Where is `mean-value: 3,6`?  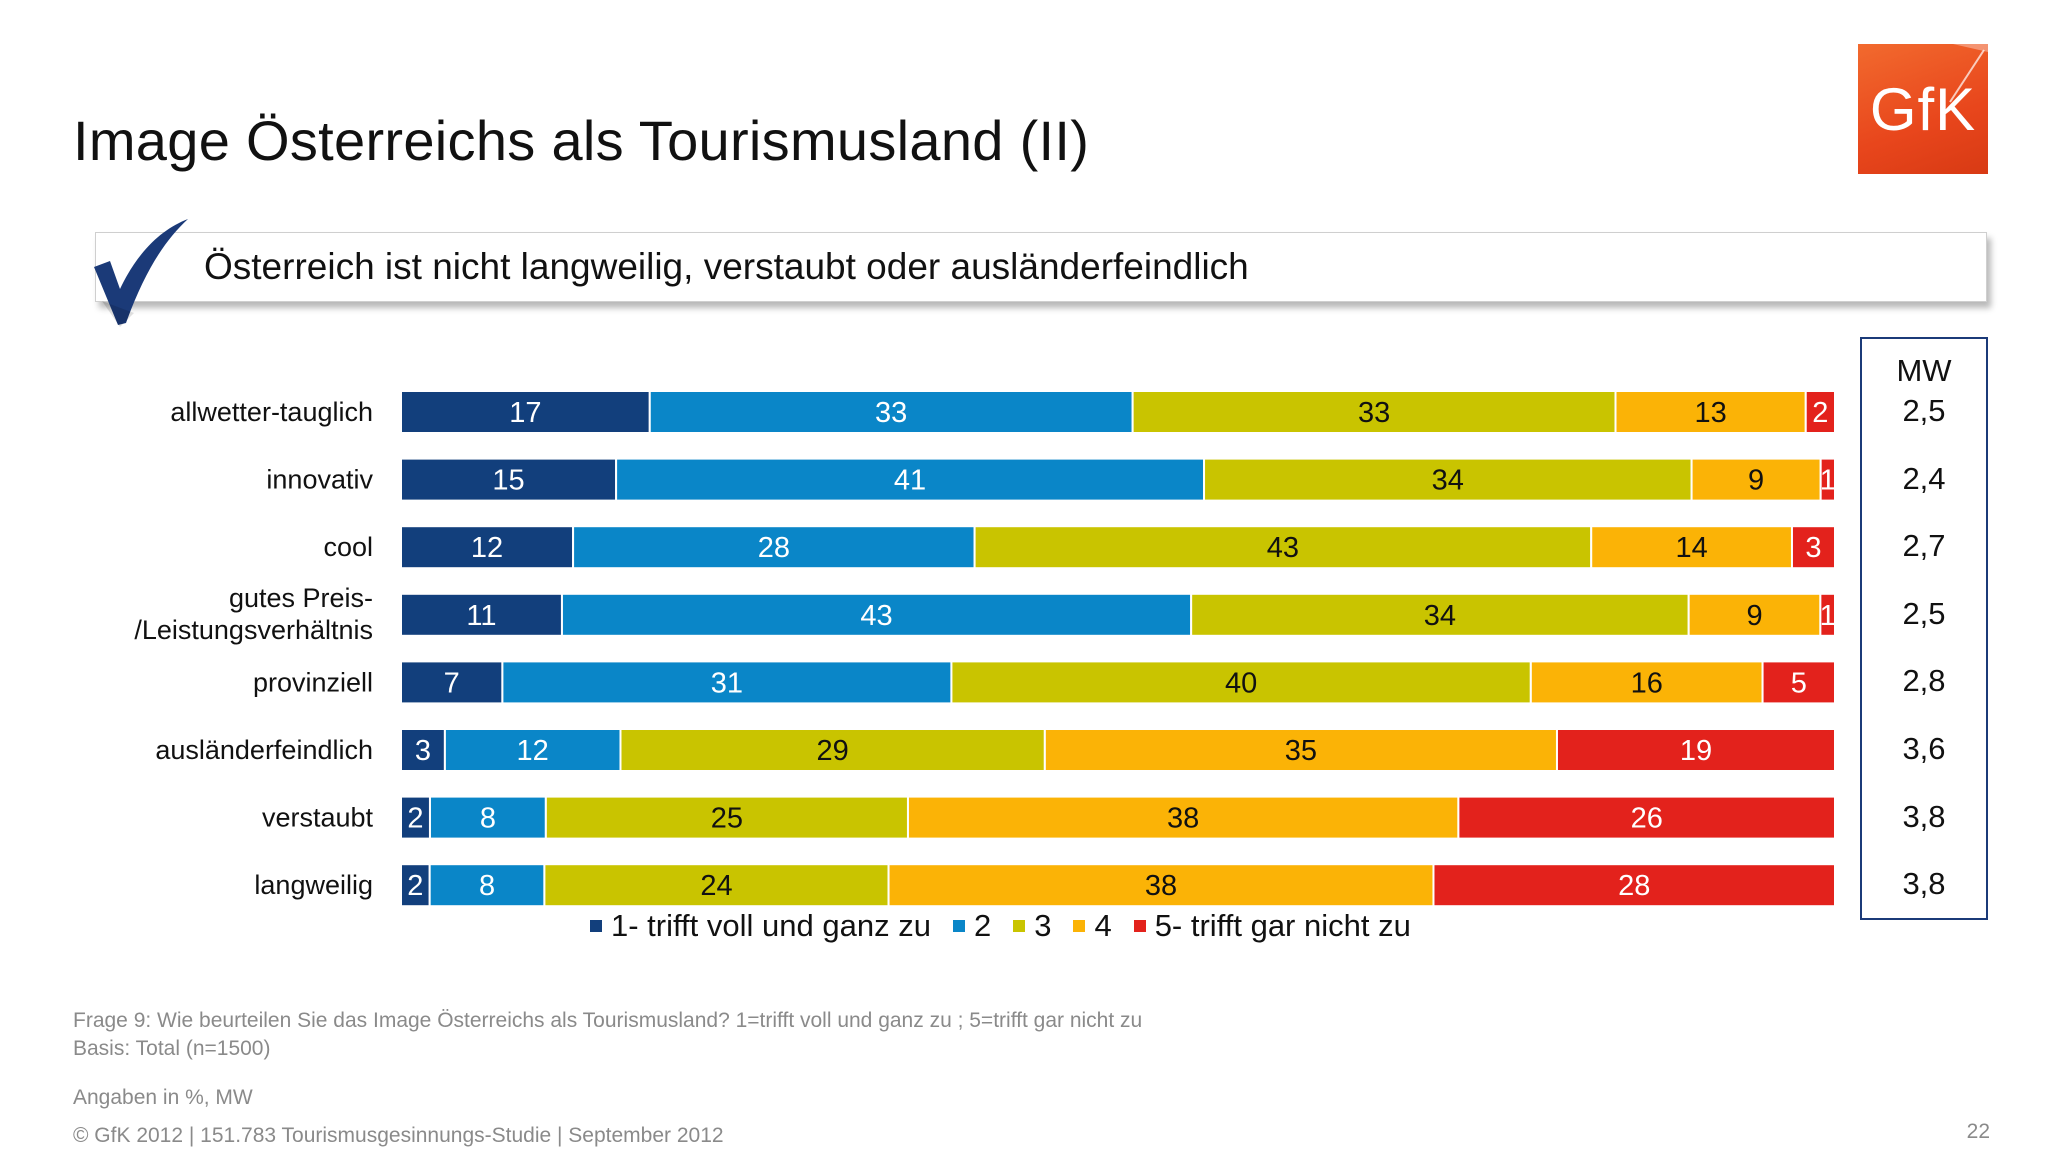 mean-value: 3,6 is located at coordinates (1924, 748).